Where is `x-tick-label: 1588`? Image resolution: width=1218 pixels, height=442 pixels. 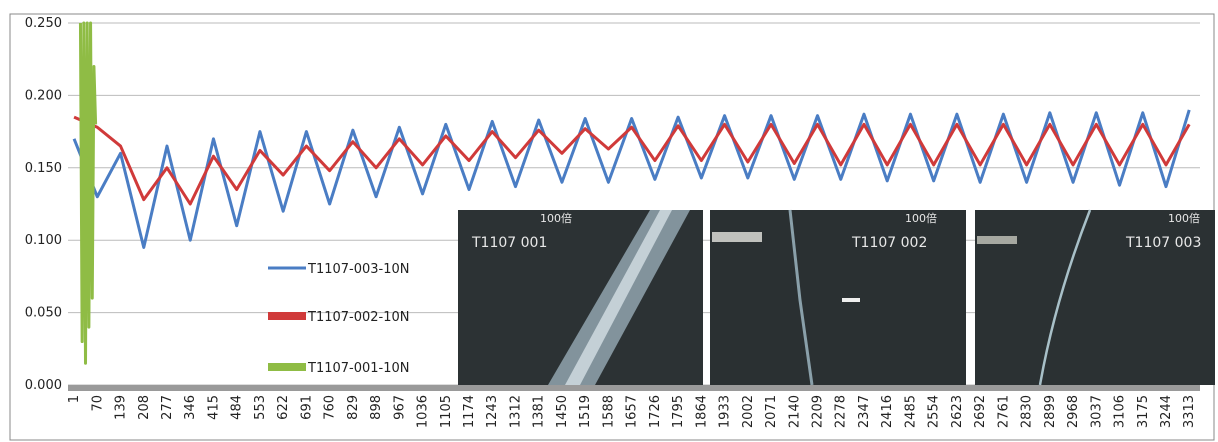
x-tick-label: 1588 is located at coordinates (608, 411).